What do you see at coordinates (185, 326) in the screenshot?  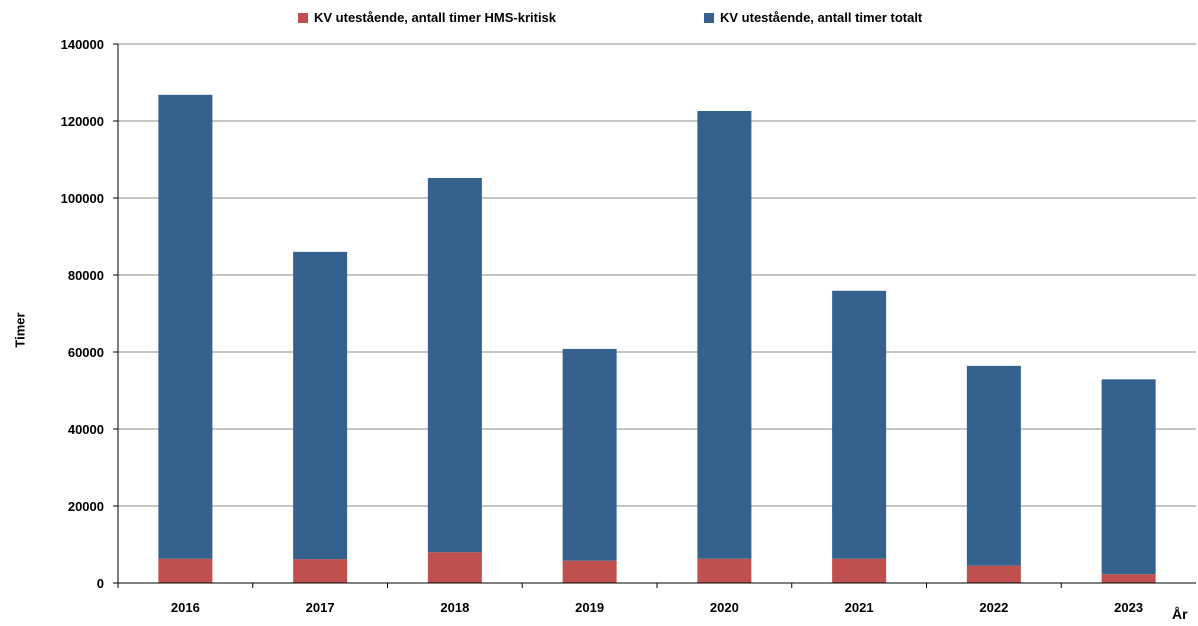 I see `bar-total-2016` at bounding box center [185, 326].